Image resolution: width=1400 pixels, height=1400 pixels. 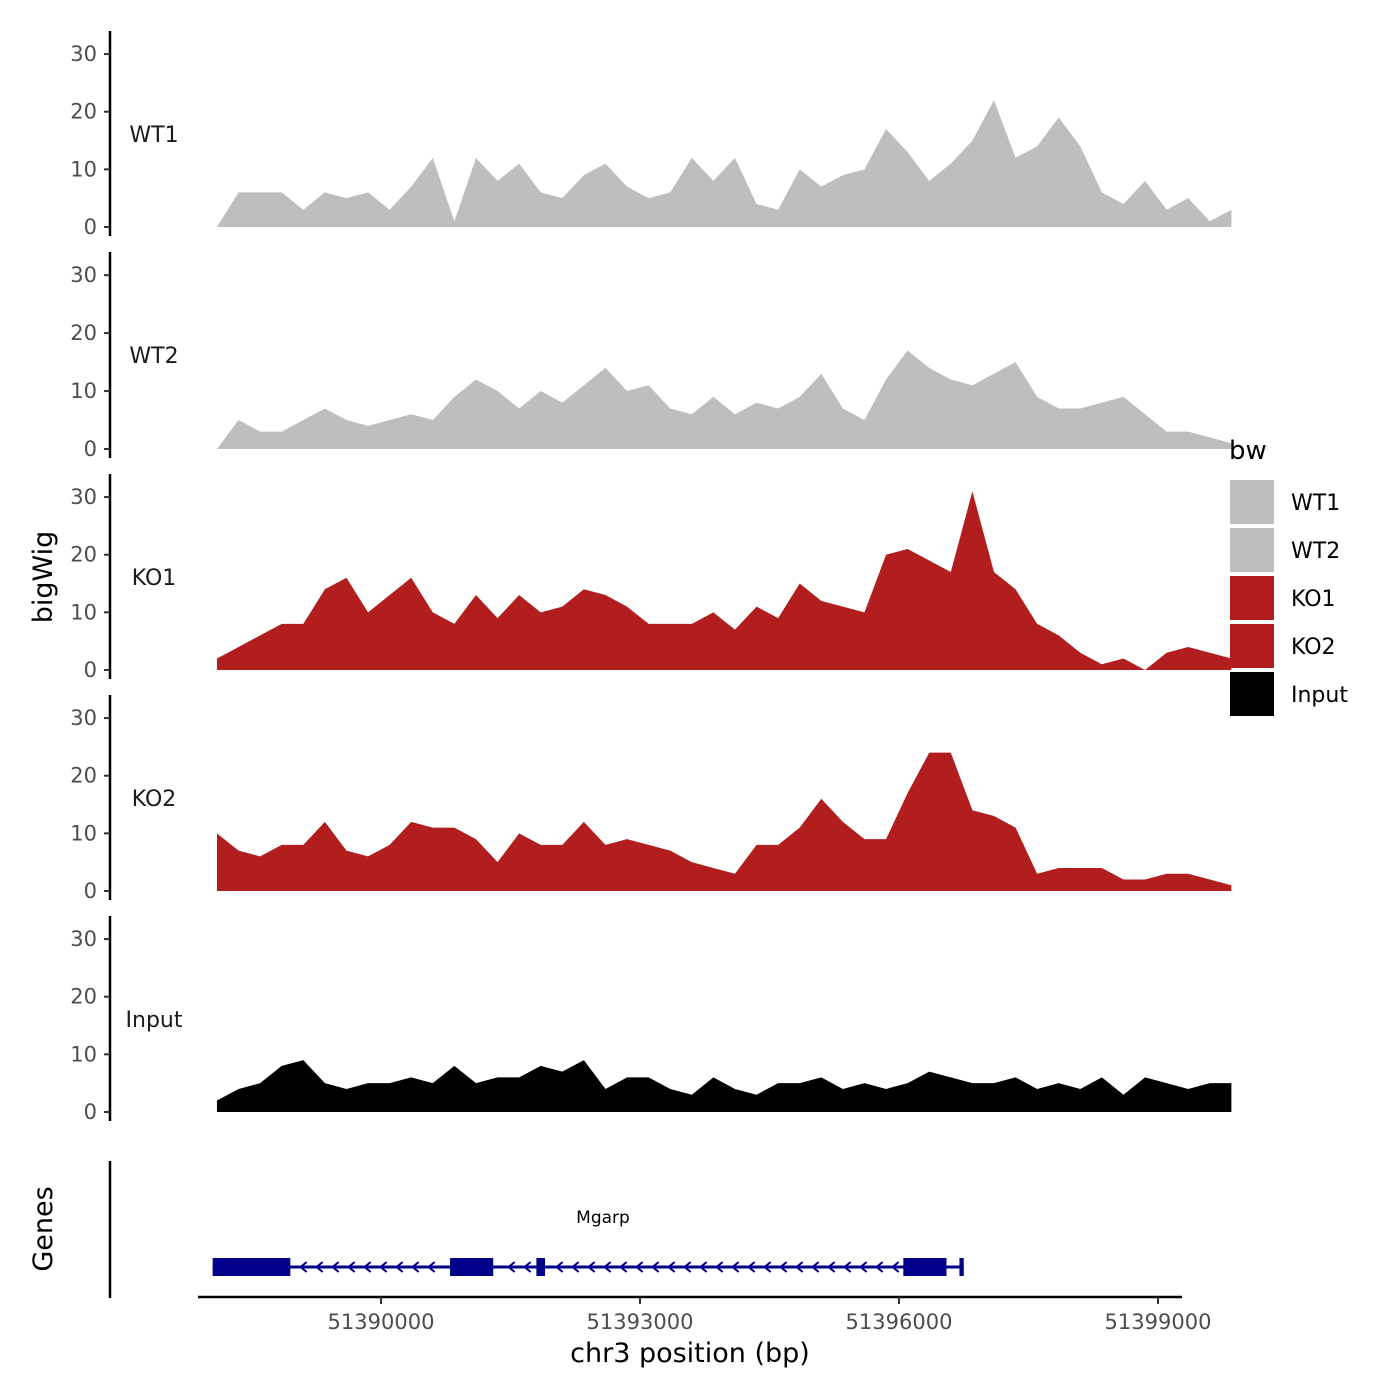 What do you see at coordinates (1319, 695) in the screenshot?
I see `legend-label-input: Input` at bounding box center [1319, 695].